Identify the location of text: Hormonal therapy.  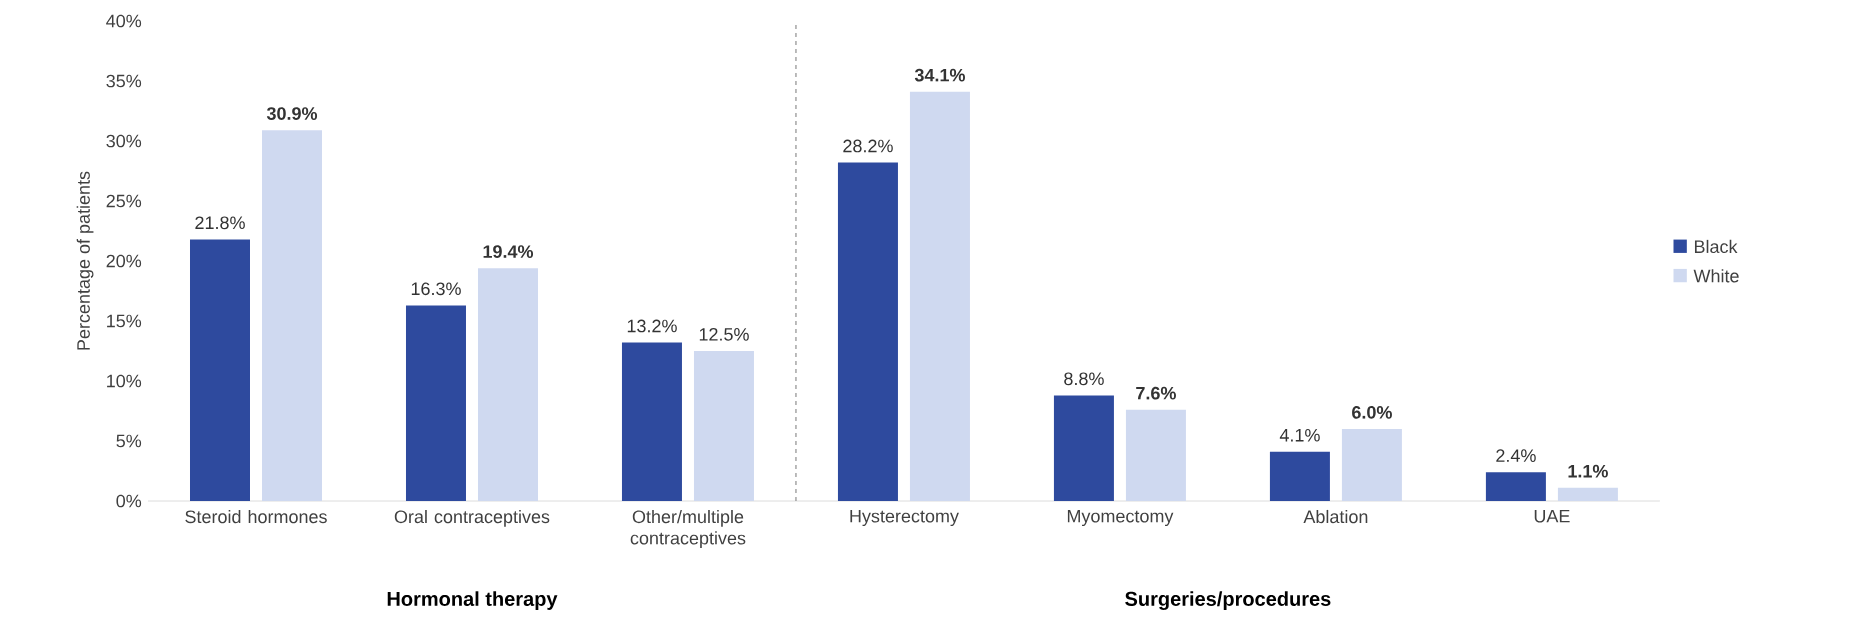
(472, 600).